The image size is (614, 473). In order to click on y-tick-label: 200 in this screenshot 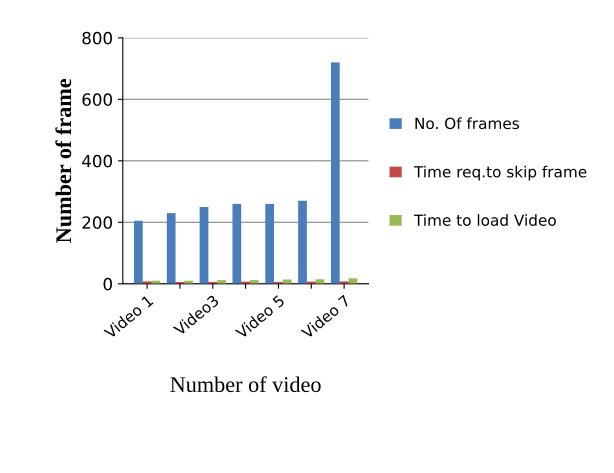, I will do `click(97, 222)`.